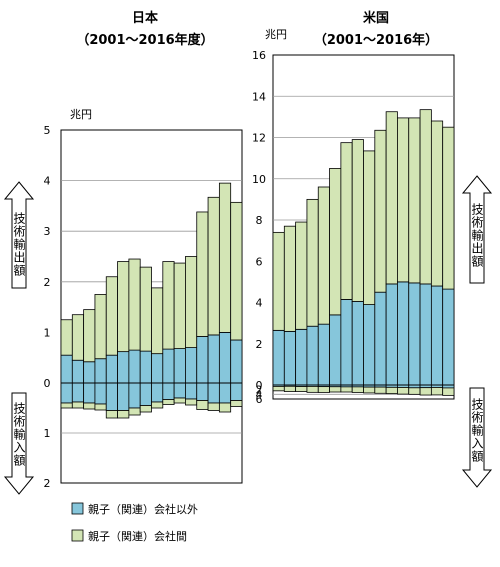 The image size is (500, 567). Describe the element at coordinates (259, 179) in the screenshot. I see `us-tick-label: 10` at that location.